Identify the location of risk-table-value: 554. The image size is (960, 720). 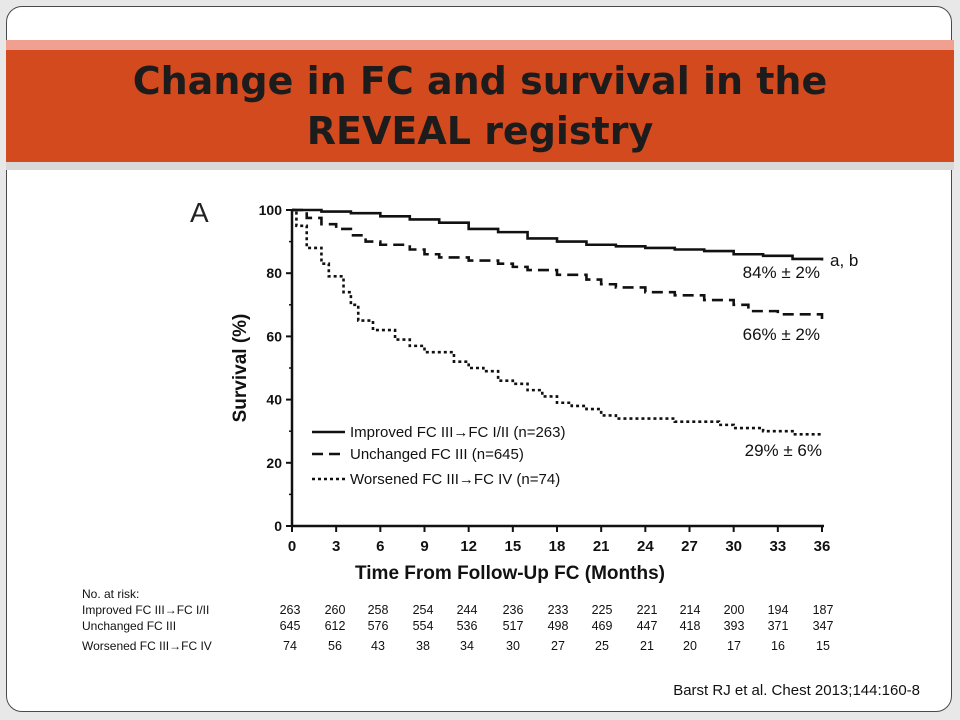
(423, 626).